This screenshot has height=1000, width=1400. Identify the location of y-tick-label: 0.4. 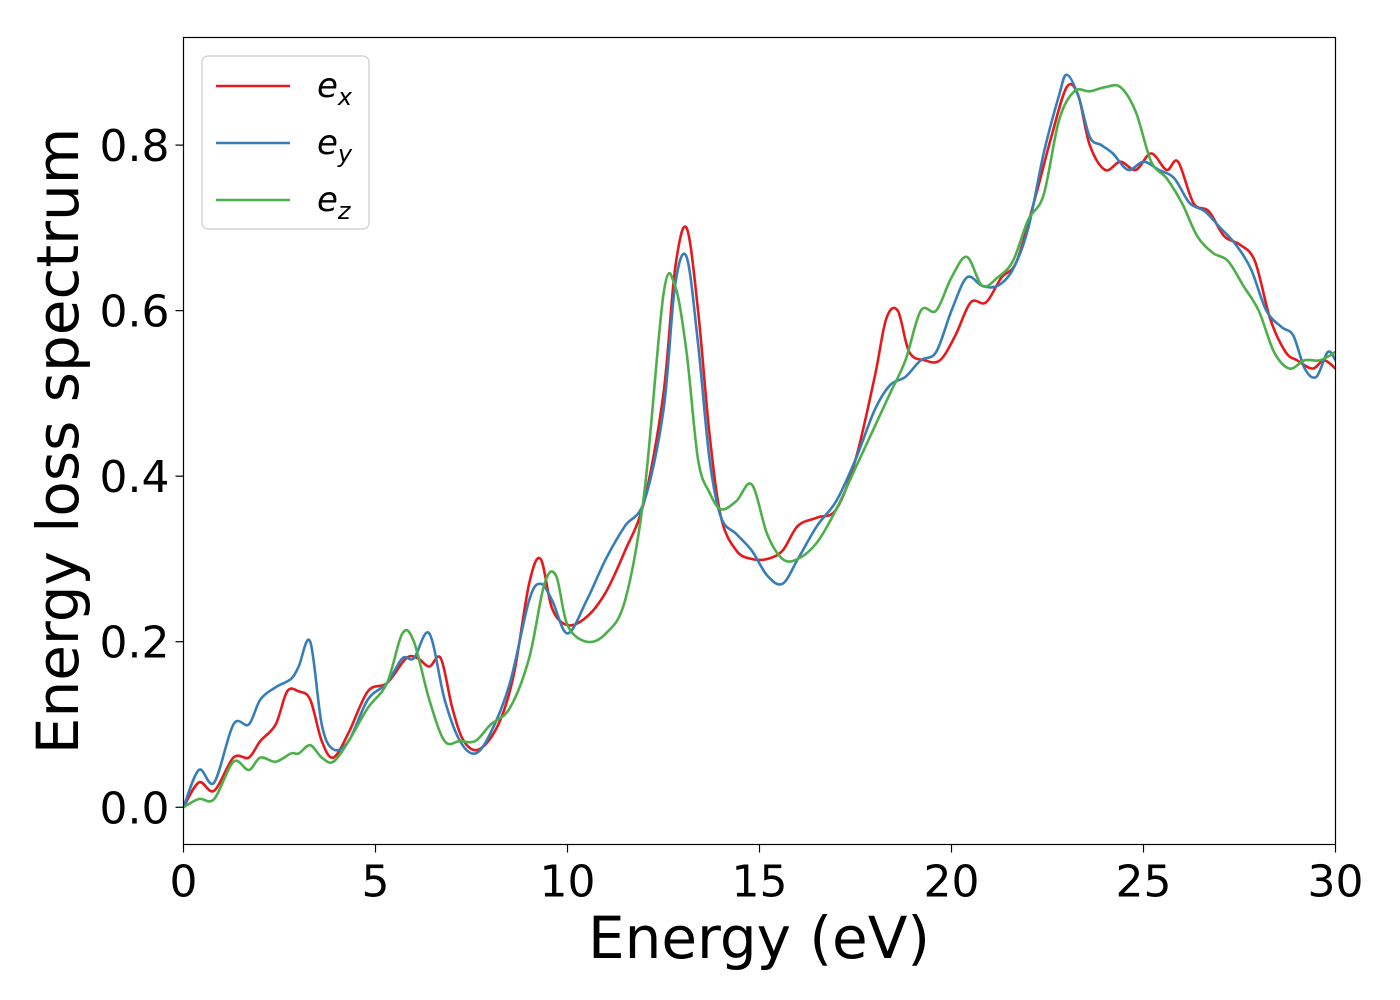
(135, 477).